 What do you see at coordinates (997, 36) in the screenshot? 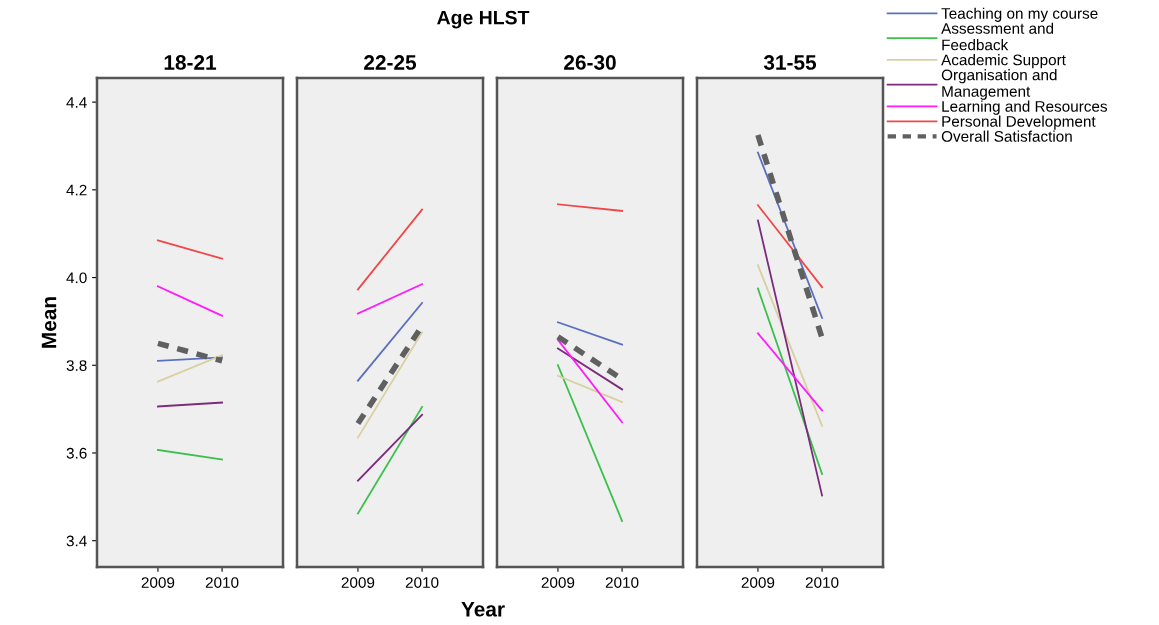
I see `legend-label: Assessment and Feedback` at bounding box center [997, 36].